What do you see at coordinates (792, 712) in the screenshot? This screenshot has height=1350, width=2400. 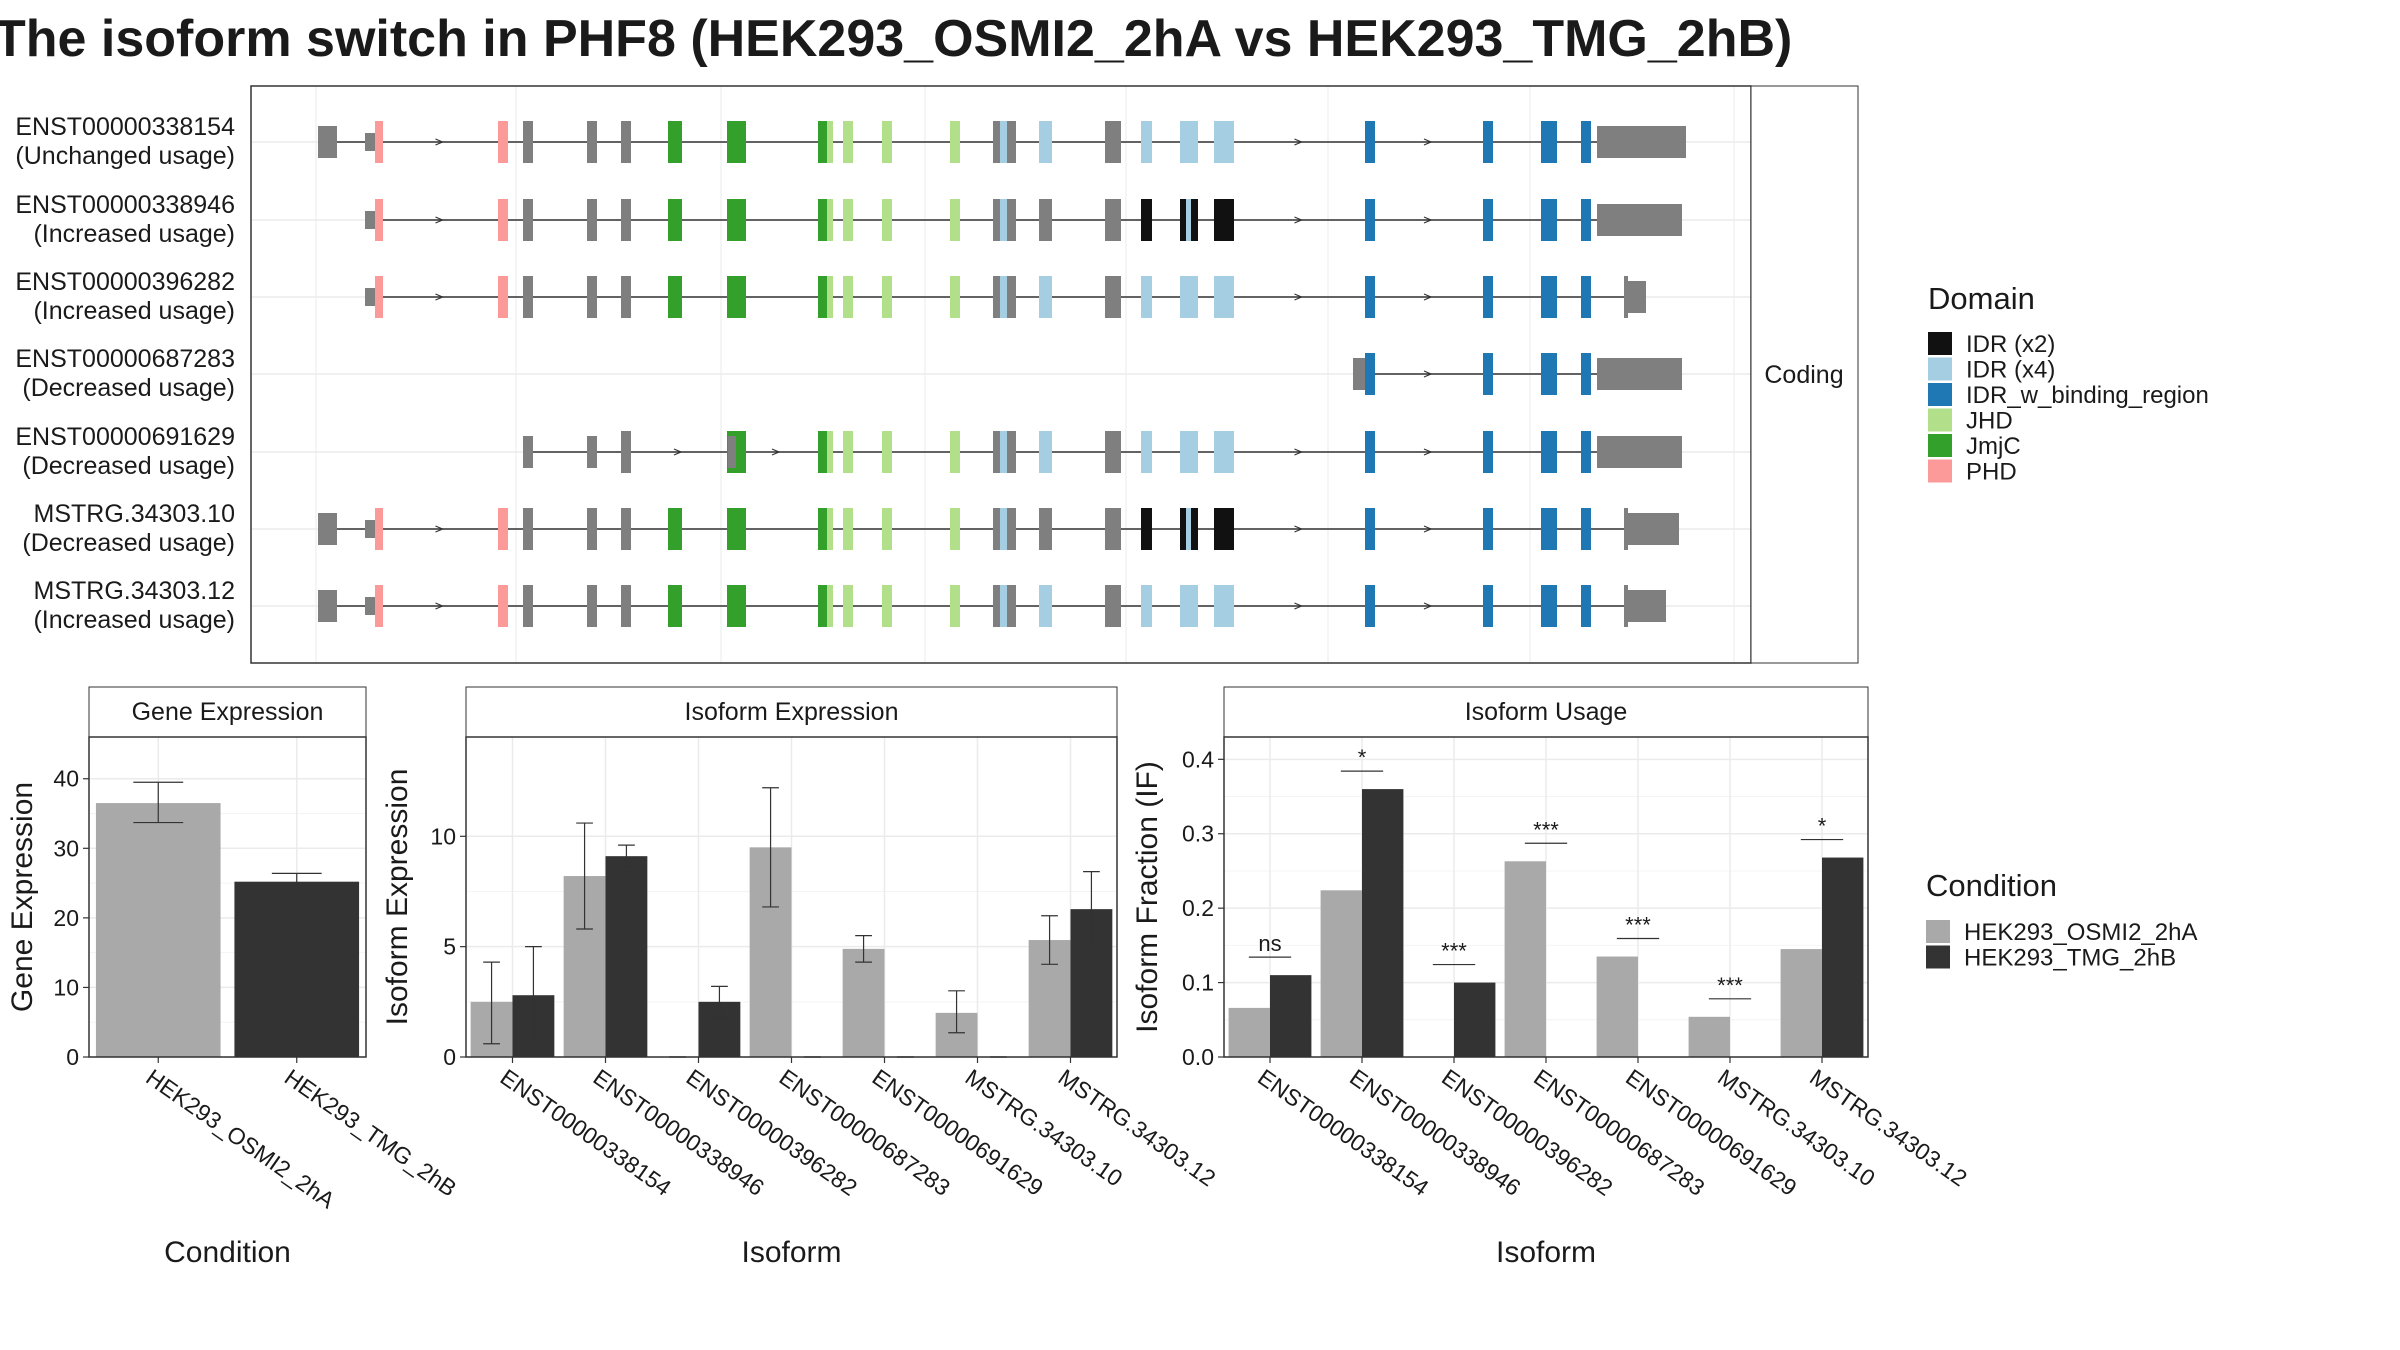 I see `panel-title: Isoform Expression` at bounding box center [792, 712].